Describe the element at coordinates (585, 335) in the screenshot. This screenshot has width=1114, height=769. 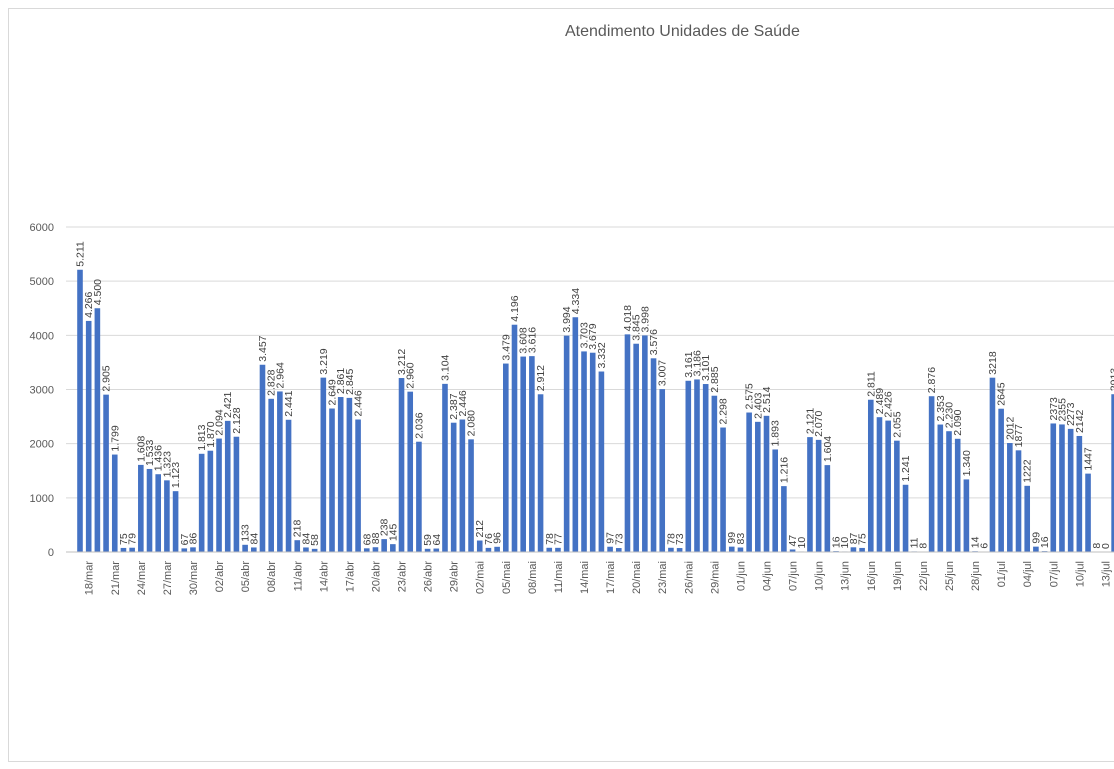
I see `data-label: 3.703` at that location.